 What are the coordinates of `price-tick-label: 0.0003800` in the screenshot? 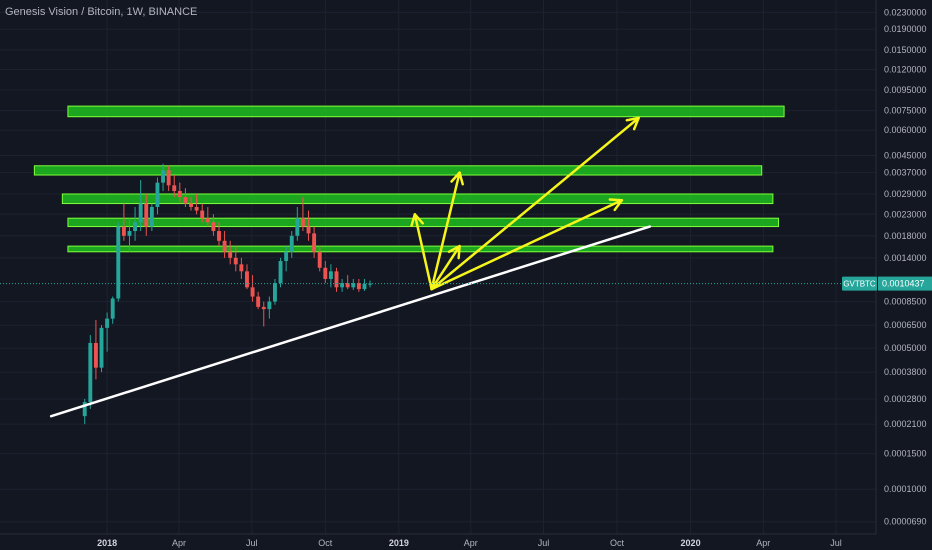 It's located at (905, 372).